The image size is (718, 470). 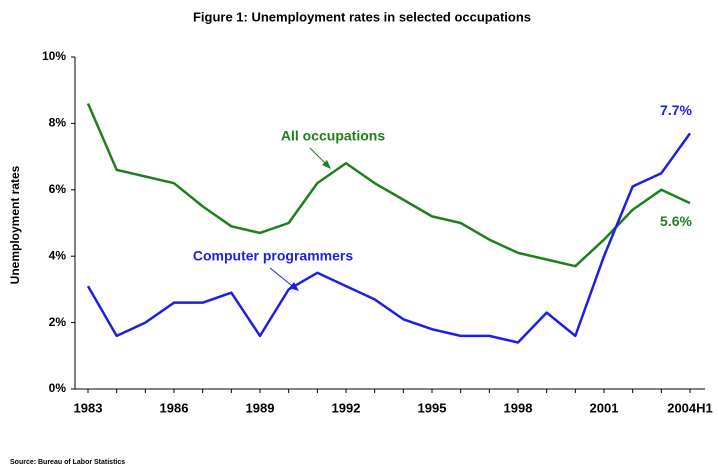 What do you see at coordinates (273, 256) in the screenshot?
I see `series-label: Computer programmers` at bounding box center [273, 256].